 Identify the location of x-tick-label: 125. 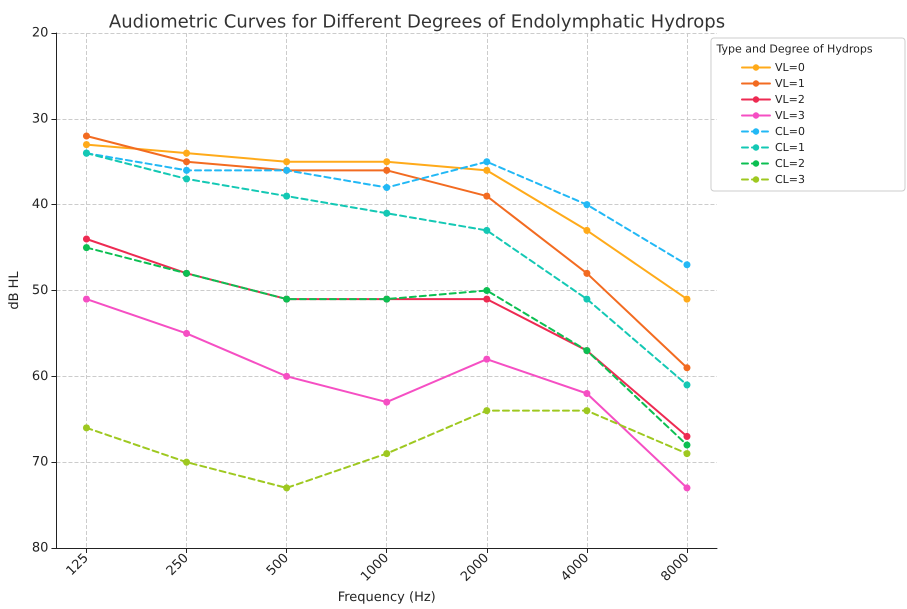
(78, 564).